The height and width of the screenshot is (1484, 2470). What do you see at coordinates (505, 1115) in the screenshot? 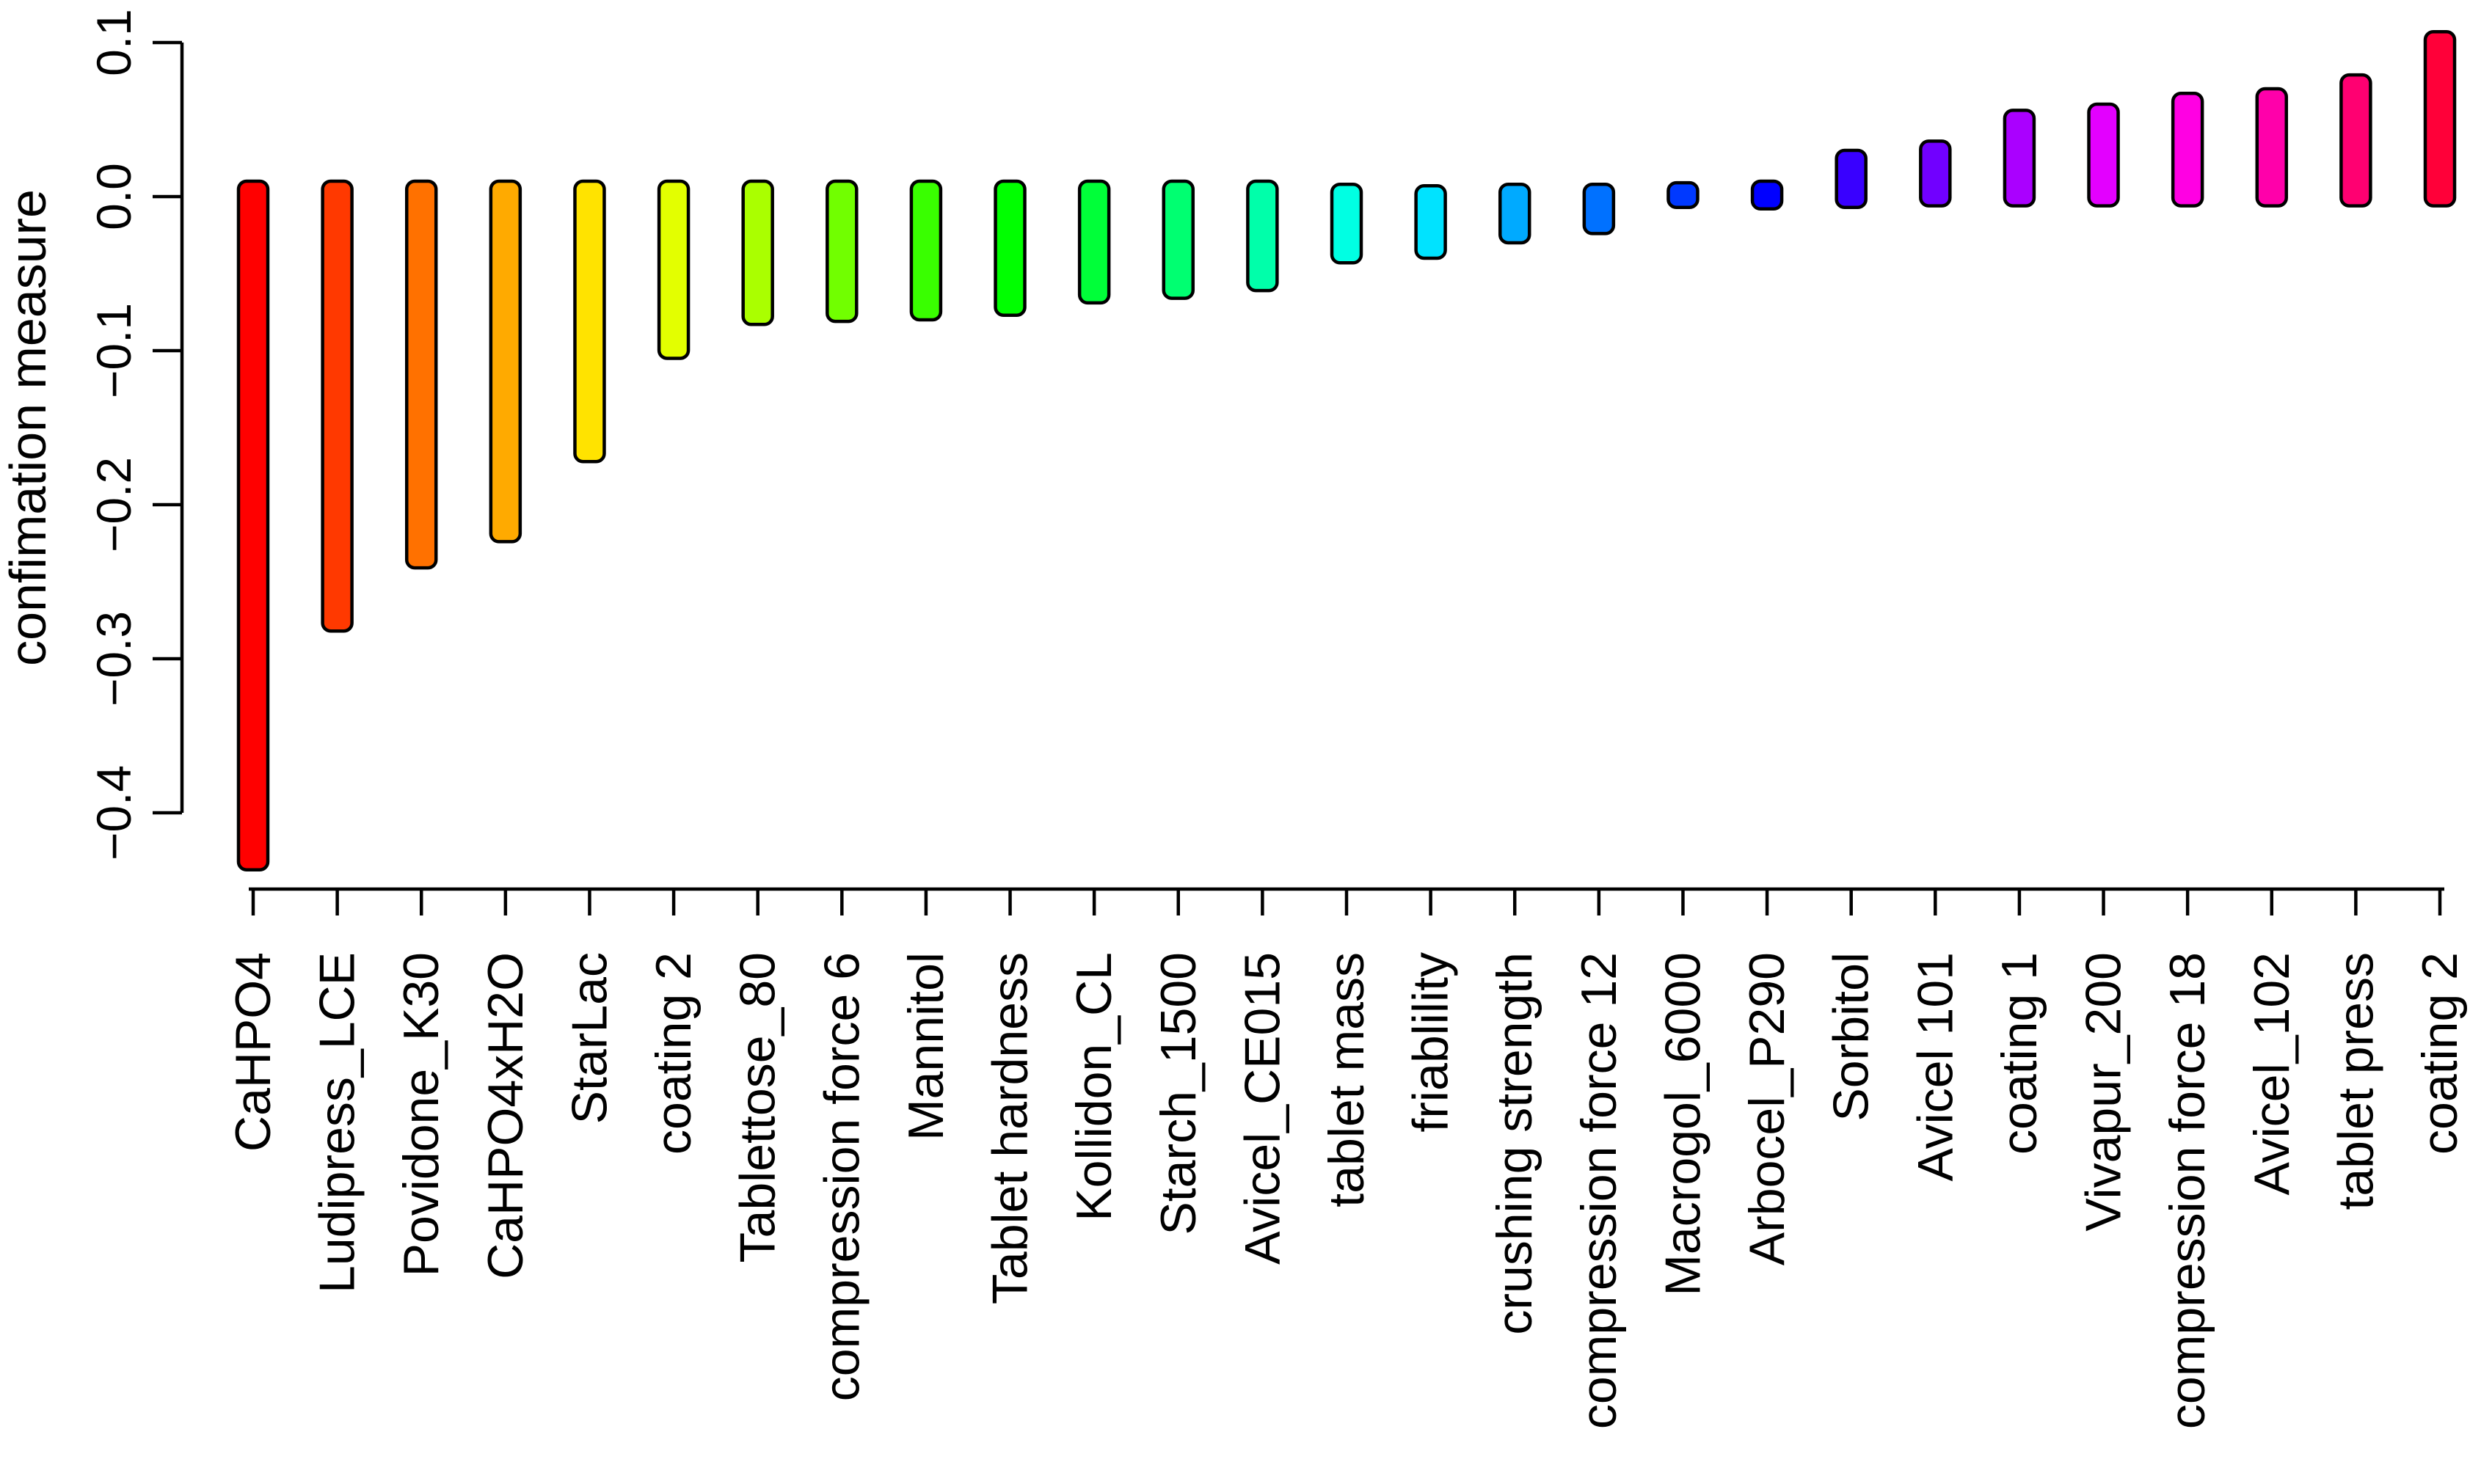
I see `category-label: CaHPO4xH2O` at bounding box center [505, 1115].